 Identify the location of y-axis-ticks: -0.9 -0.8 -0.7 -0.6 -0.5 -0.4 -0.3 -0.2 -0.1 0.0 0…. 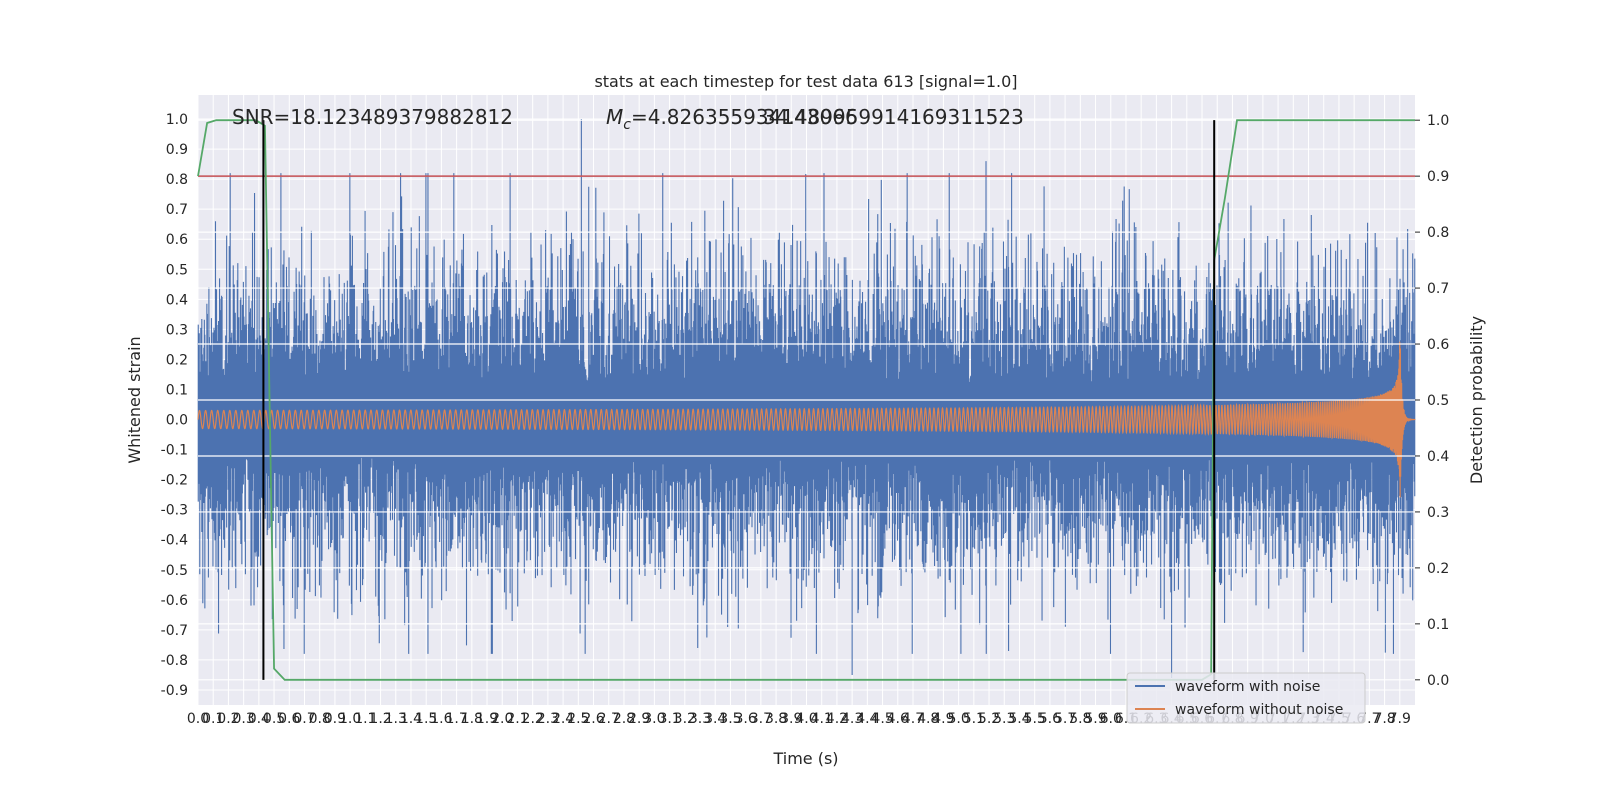
(174, 405).